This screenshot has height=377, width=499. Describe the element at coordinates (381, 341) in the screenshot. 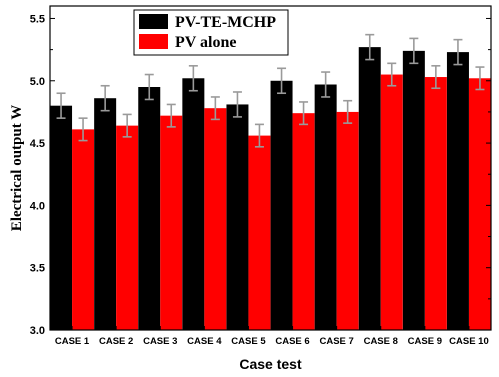

I see `x-tick-label-case-8: CASE 8` at that location.